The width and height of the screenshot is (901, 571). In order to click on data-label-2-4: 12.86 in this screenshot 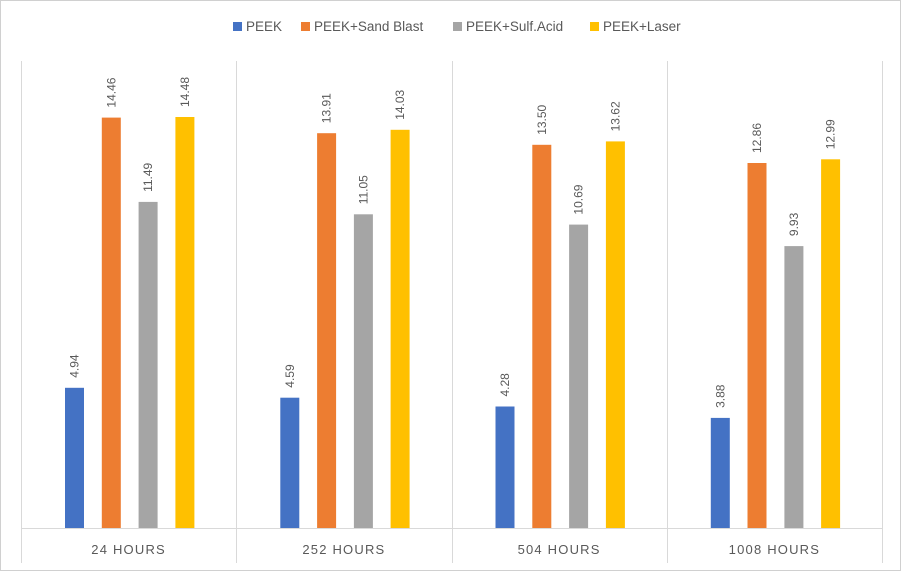, I will do `click(757, 138)`.